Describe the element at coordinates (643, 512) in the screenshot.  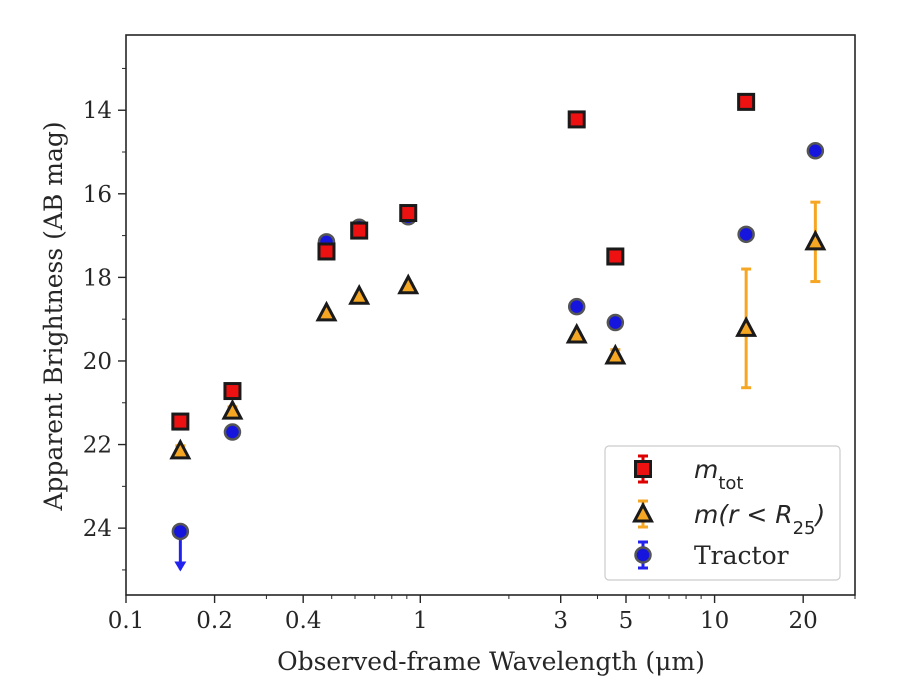
I see `legend-marker-triangle` at that location.